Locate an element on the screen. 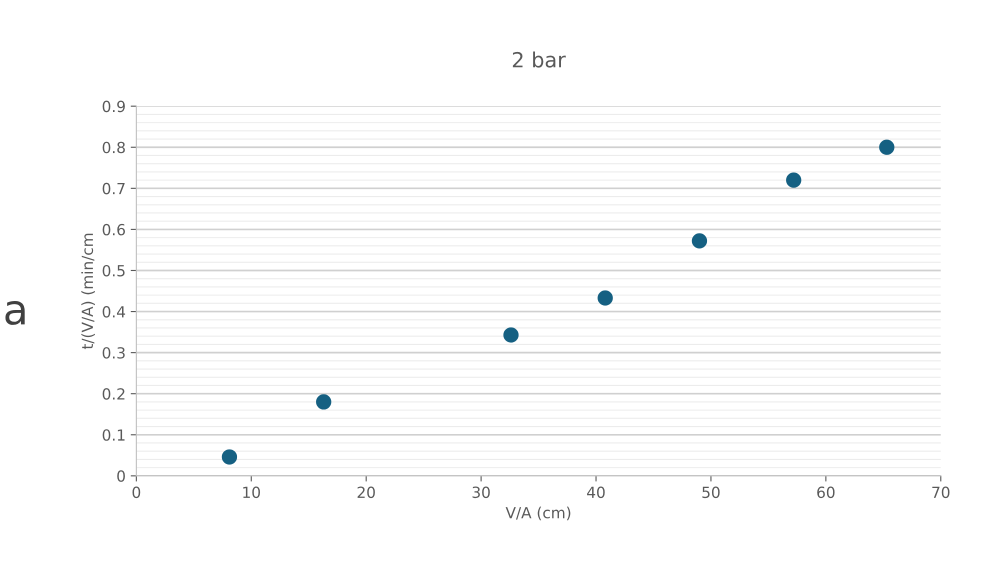  y-tick-label: 0.9 is located at coordinates (113, 106).